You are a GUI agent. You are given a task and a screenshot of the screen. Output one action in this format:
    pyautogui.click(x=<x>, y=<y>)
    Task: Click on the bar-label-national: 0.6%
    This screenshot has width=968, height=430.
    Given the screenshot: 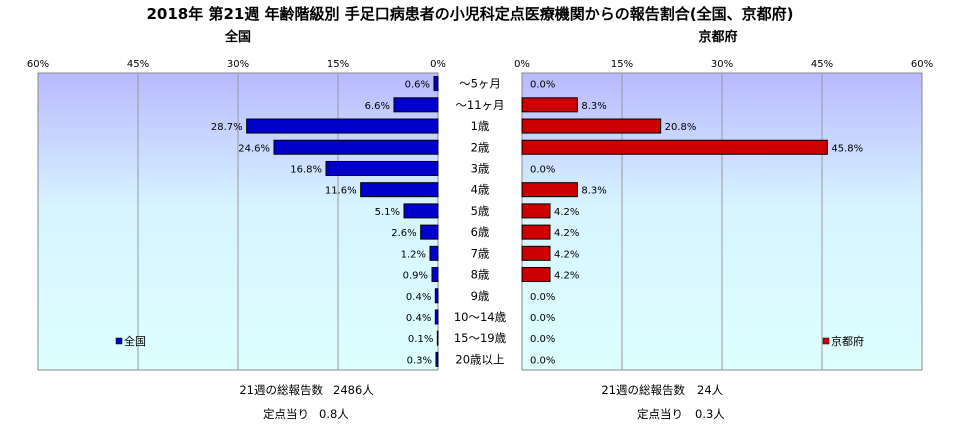 What is the action you would take?
    pyautogui.click(x=417, y=85)
    